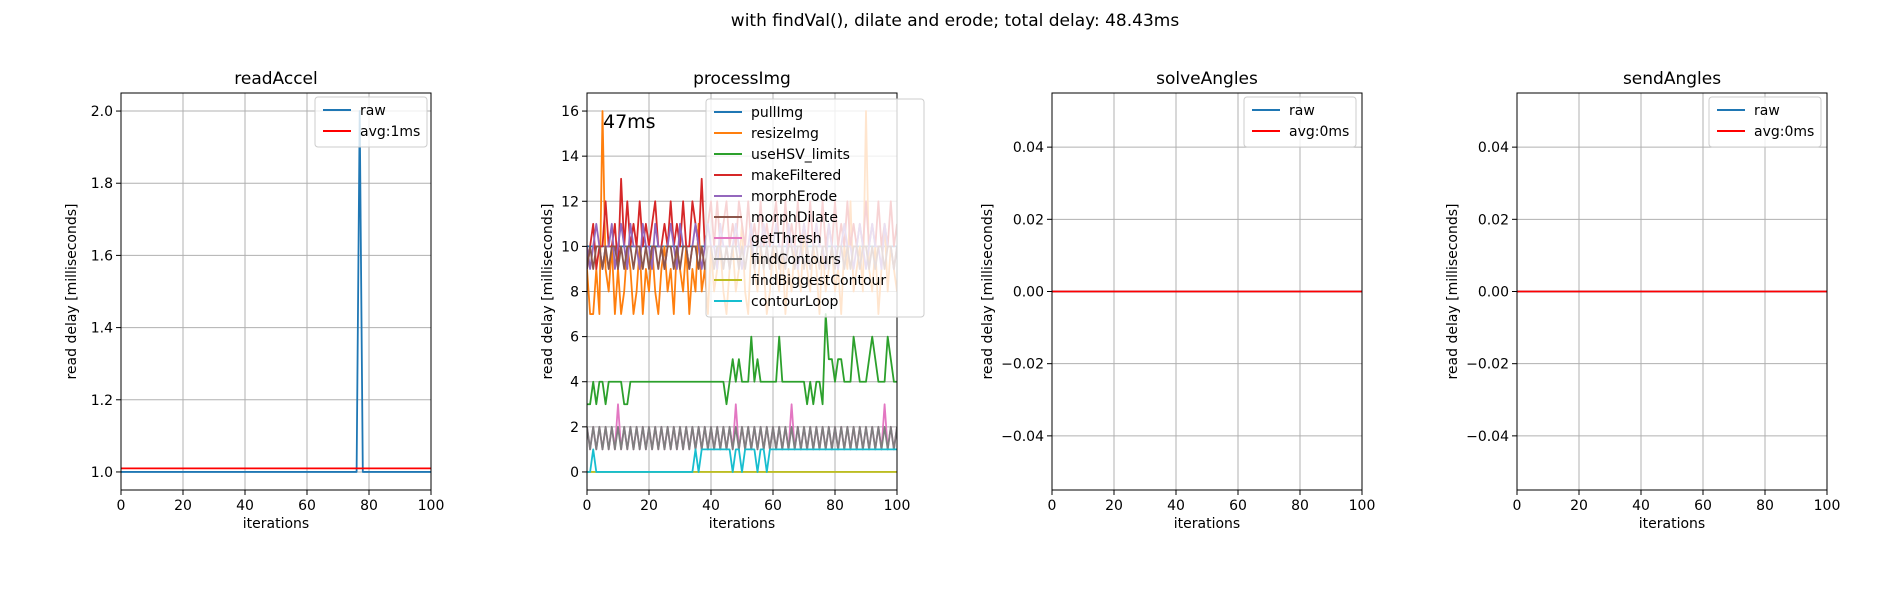  Describe the element at coordinates (570, 112) in the screenshot. I see `y-tick-label: 16` at that location.